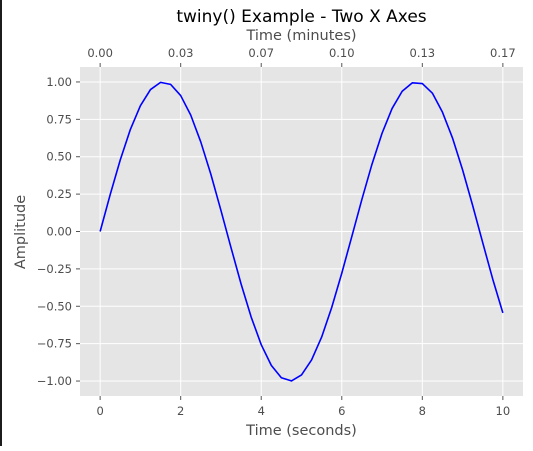  What do you see at coordinates (341, 411) in the screenshot?
I see `x-tick-label: 6` at bounding box center [341, 411].